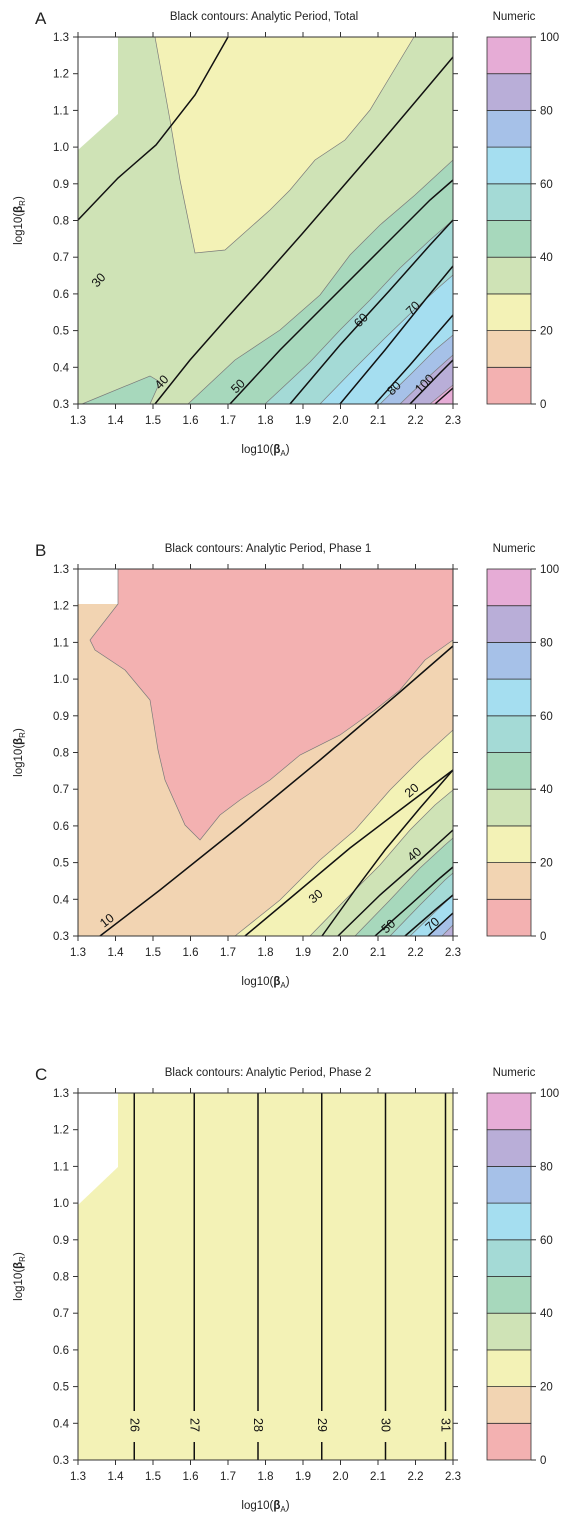 The width and height of the screenshot is (564, 1533). I want to click on panel-letter: C, so click(41, 1074).